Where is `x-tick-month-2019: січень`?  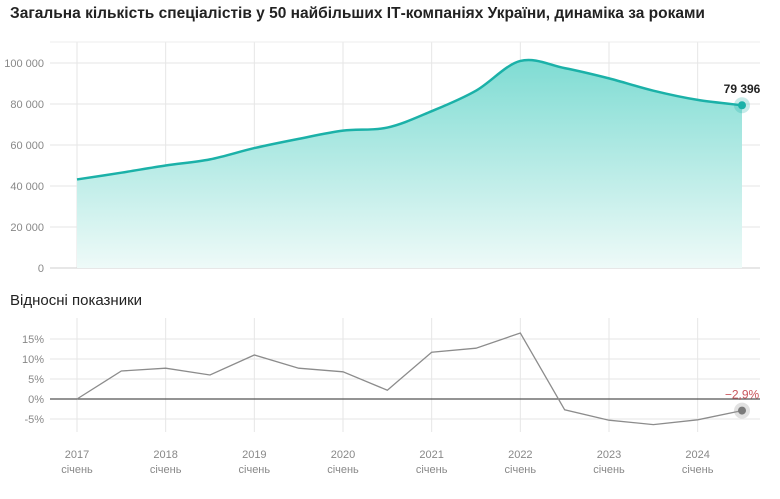
x-tick-month-2019: січень is located at coordinates (255, 470).